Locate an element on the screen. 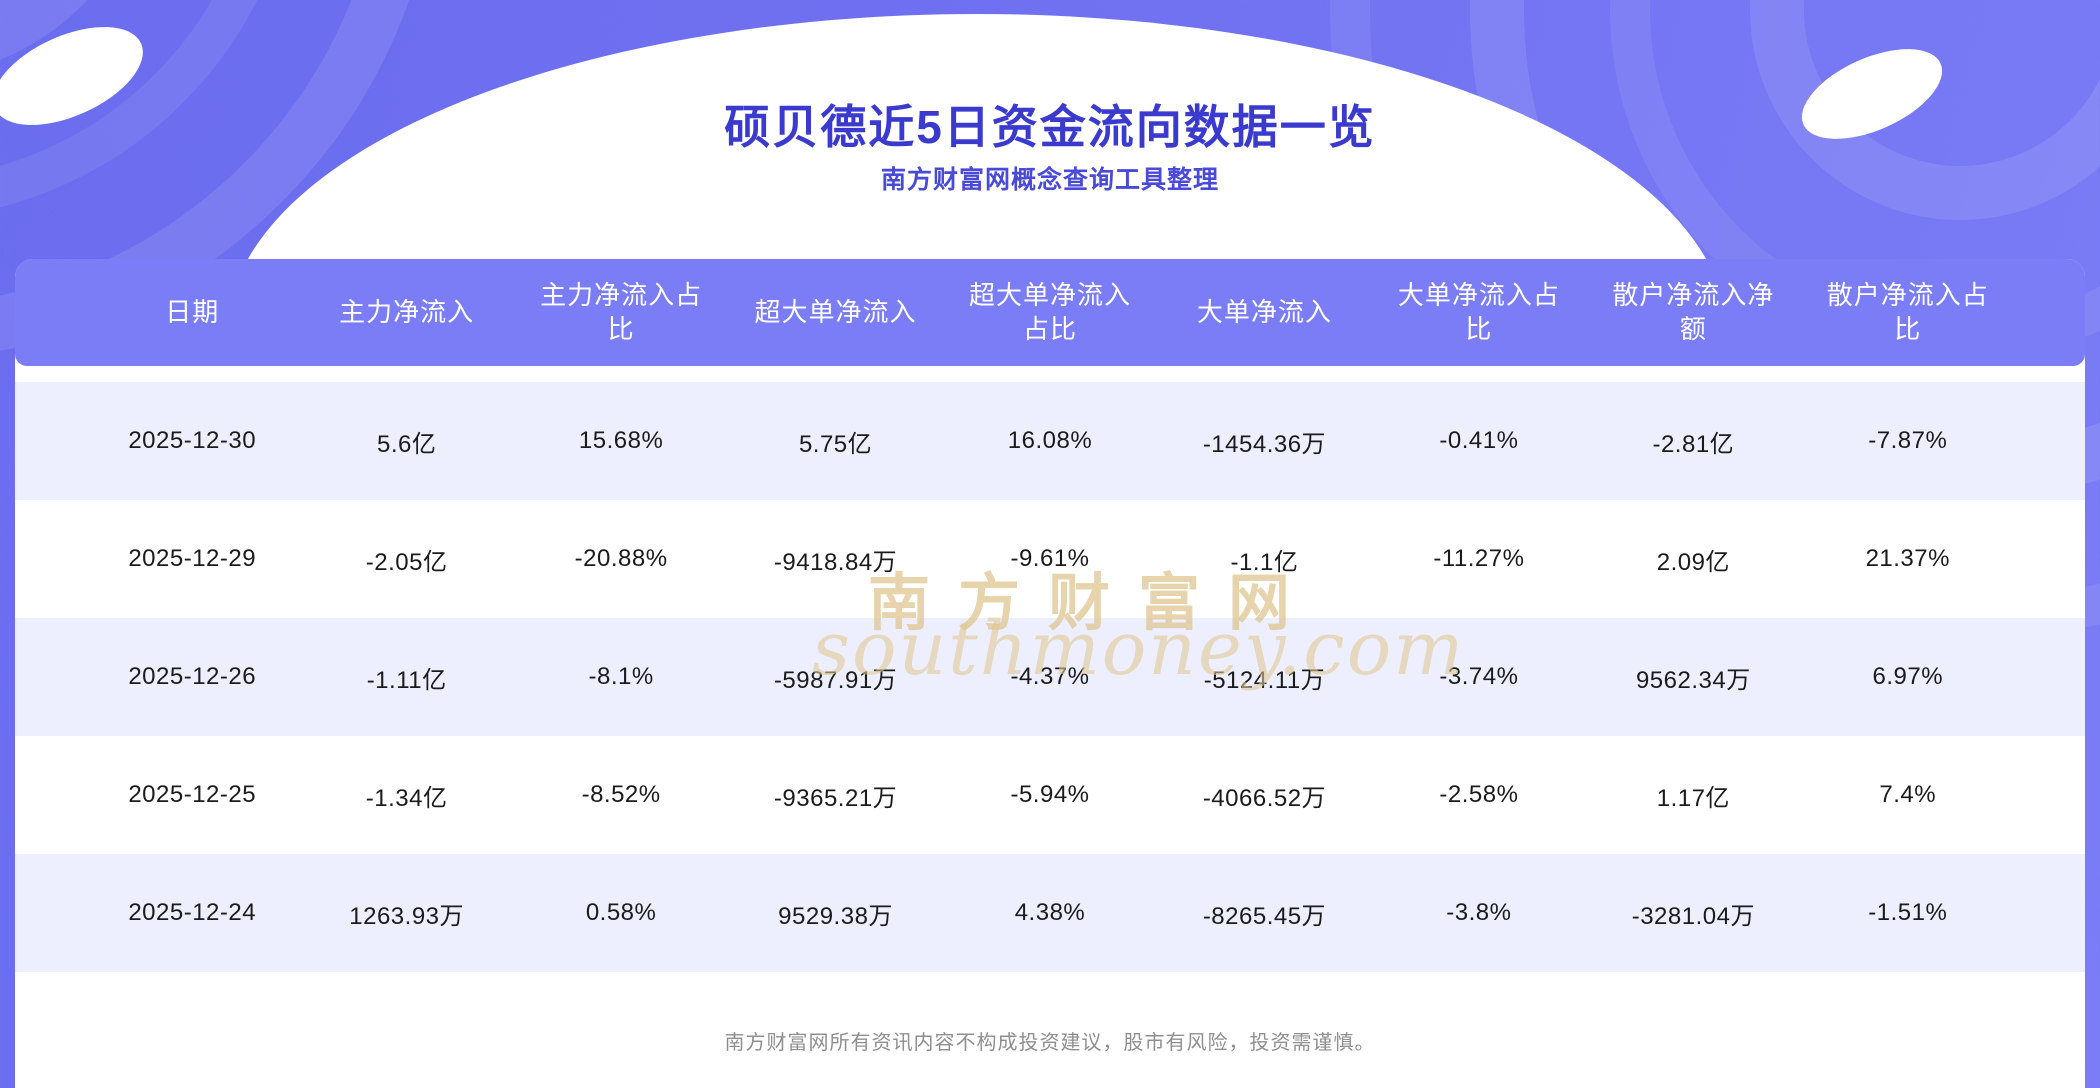 This screenshot has height=1088, width=2100. table-cell: -3.8% is located at coordinates (1479, 912).